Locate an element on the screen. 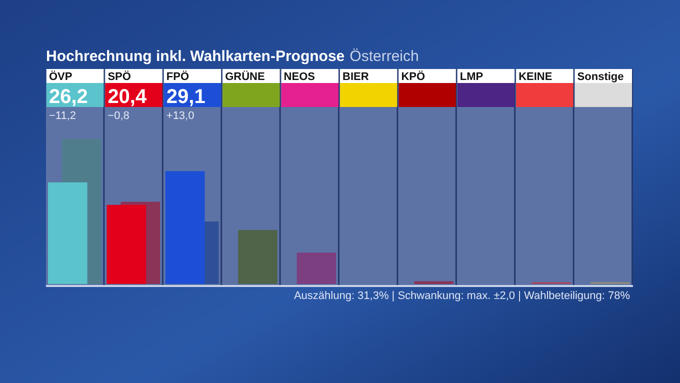  x-tick-label: GRÜNE is located at coordinates (245, 76).